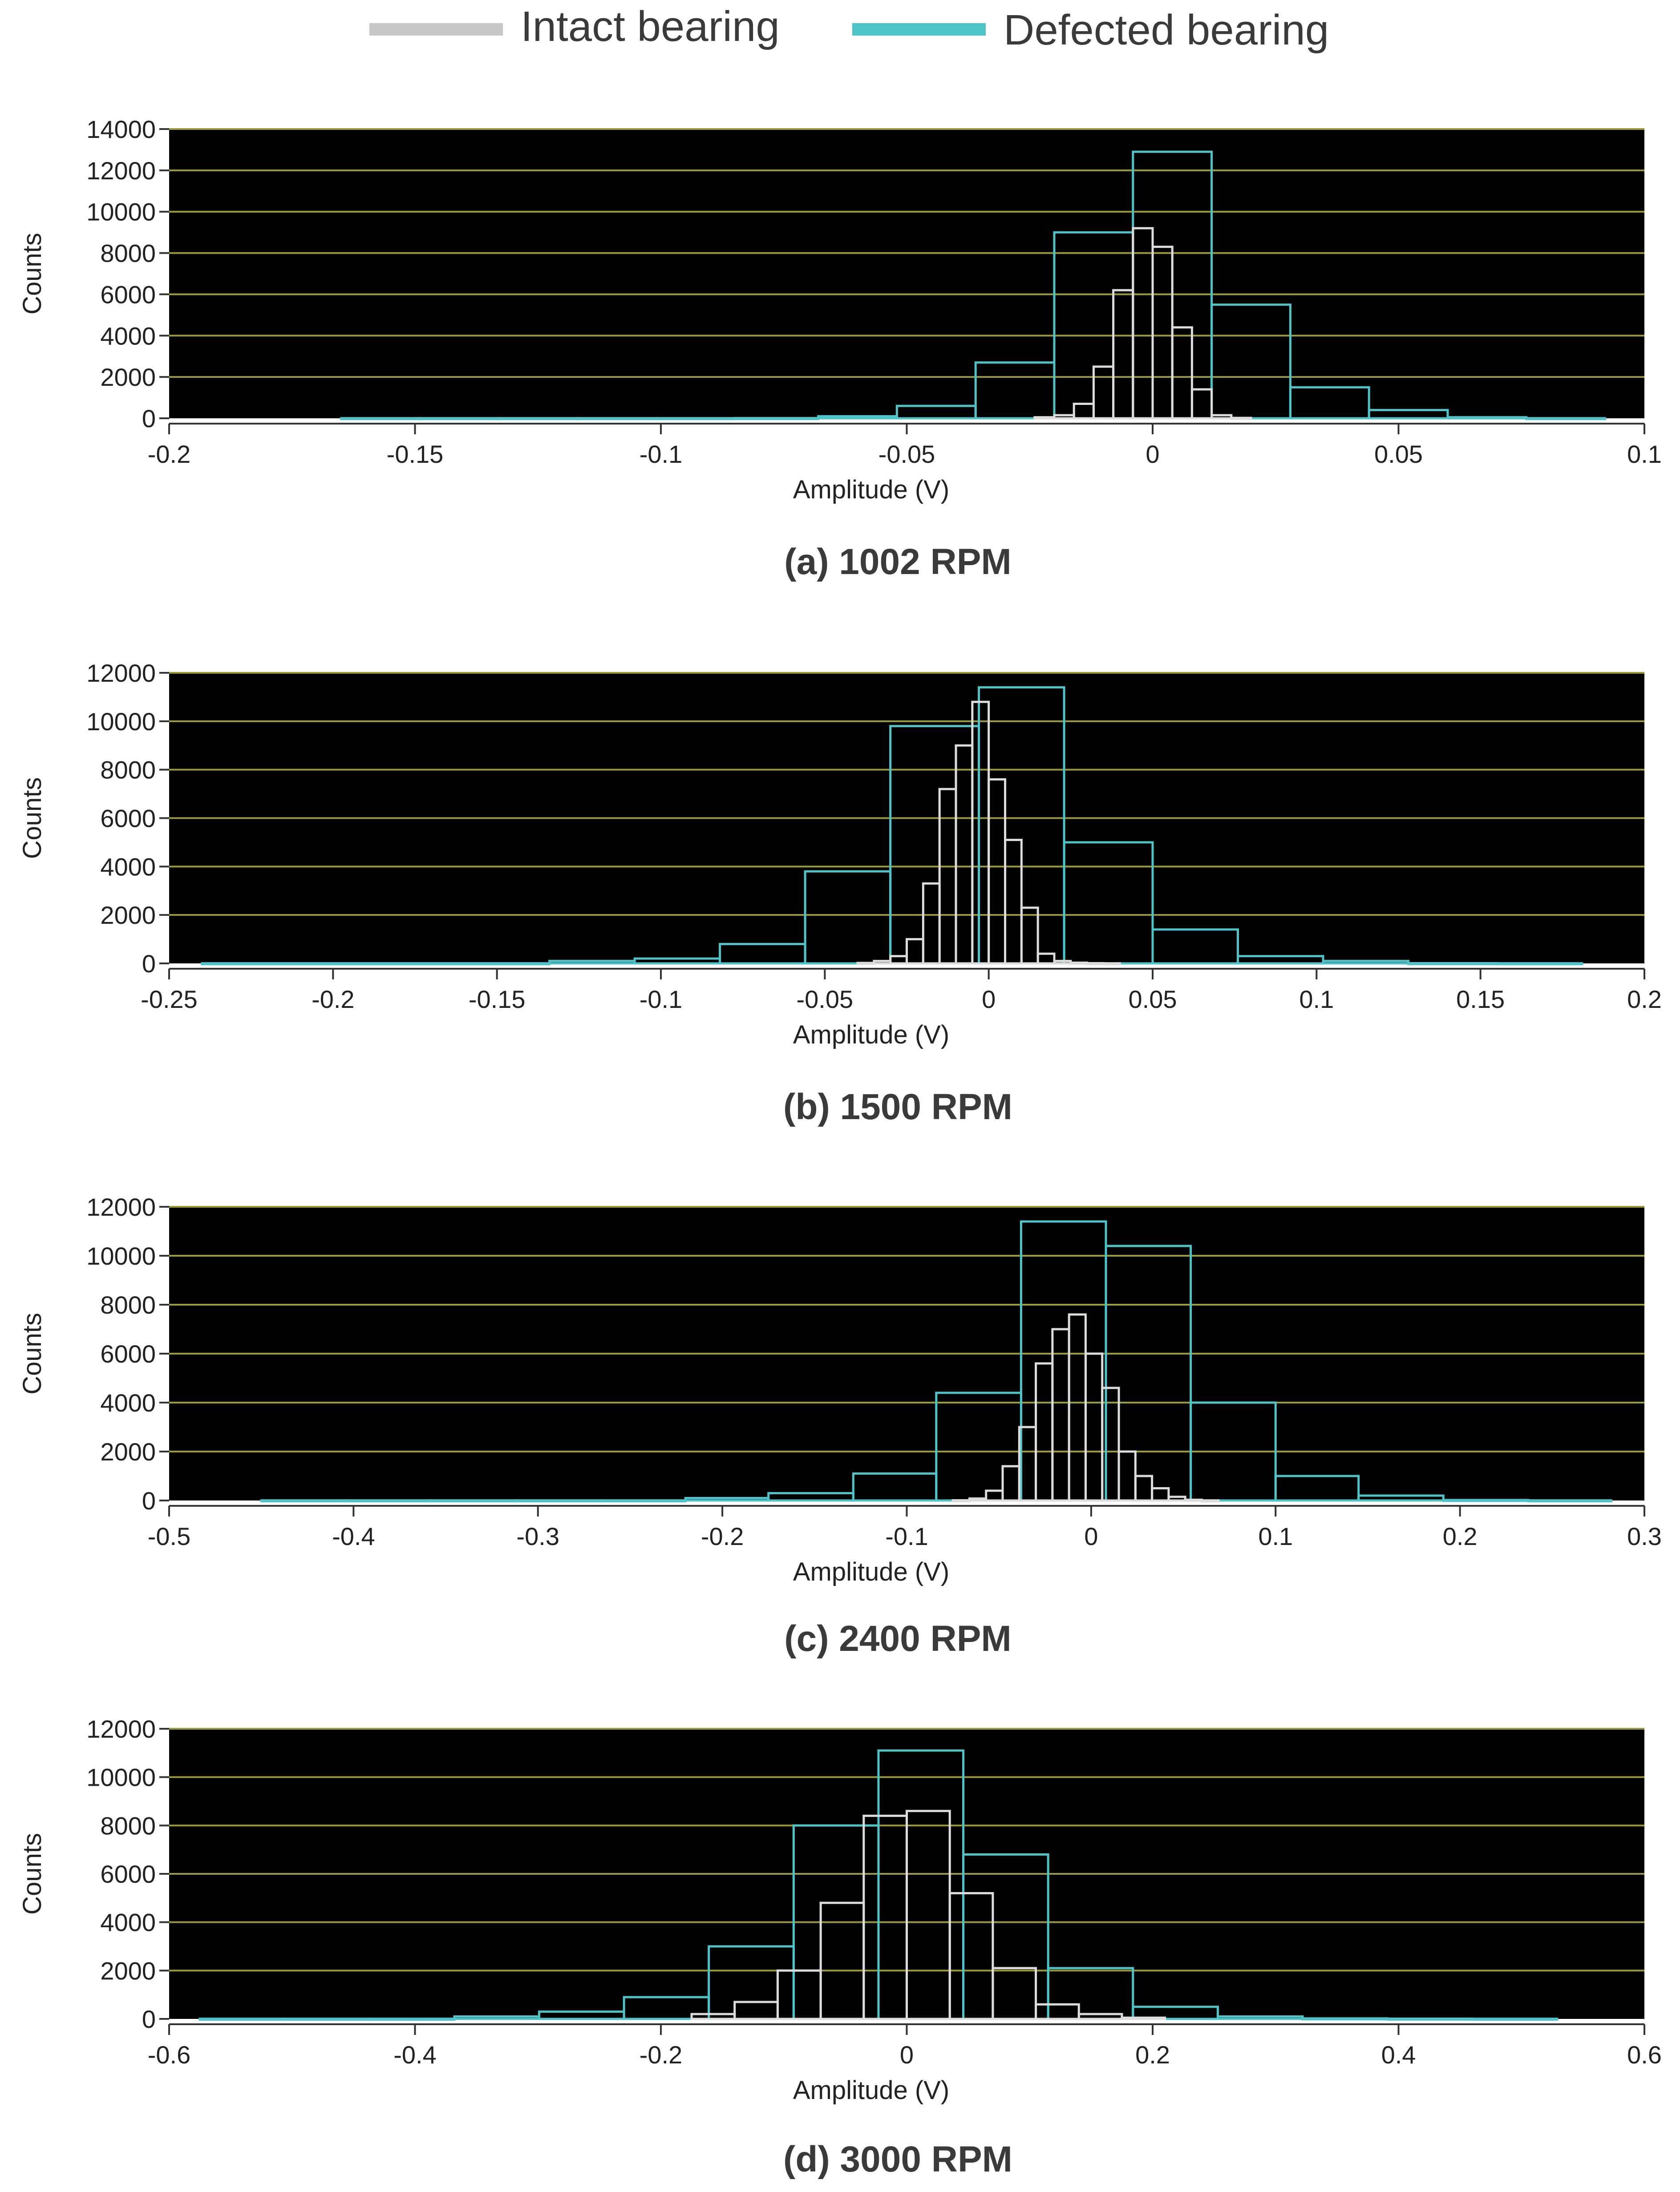  What do you see at coordinates (897, 1638) in the screenshot?
I see `panel-title: (c) 2400 RPM` at bounding box center [897, 1638].